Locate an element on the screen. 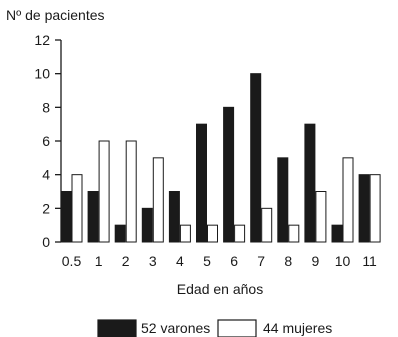 The height and width of the screenshot is (337, 398). x-tick-label: 10 is located at coordinates (343, 261).